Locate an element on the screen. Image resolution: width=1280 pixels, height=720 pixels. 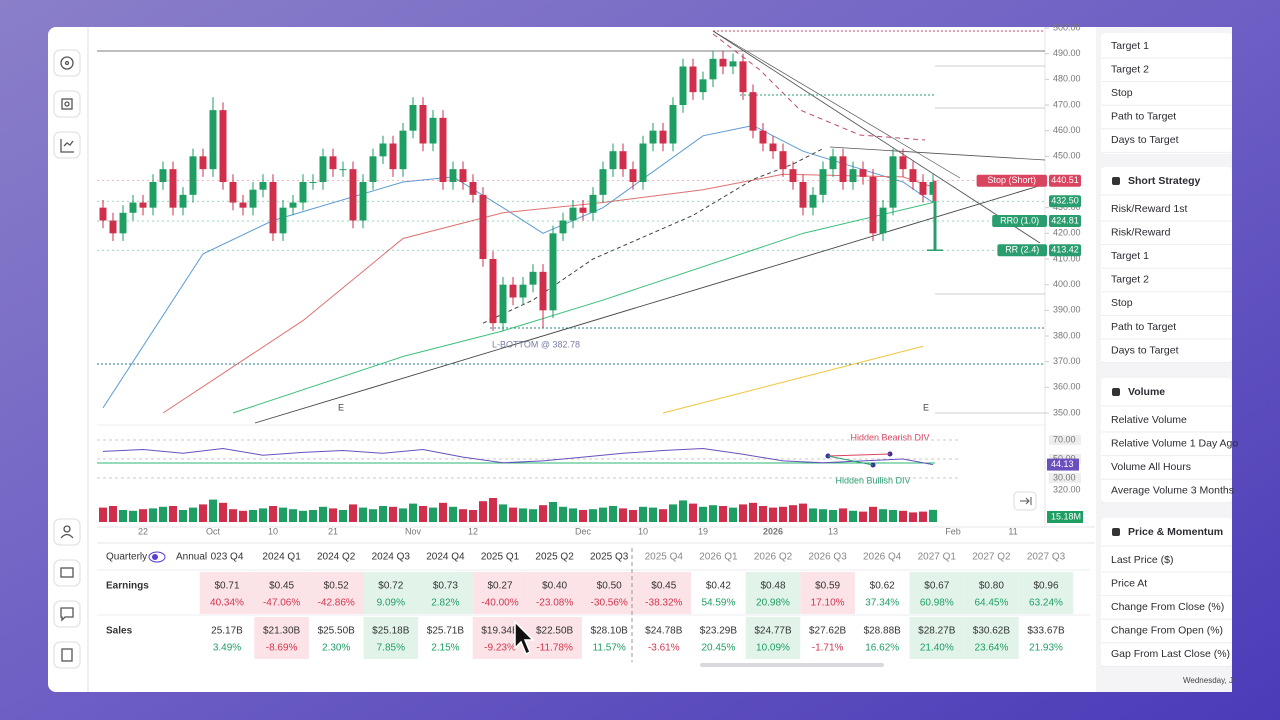
cell-value: $24.78B is located at coordinates (664, 631).